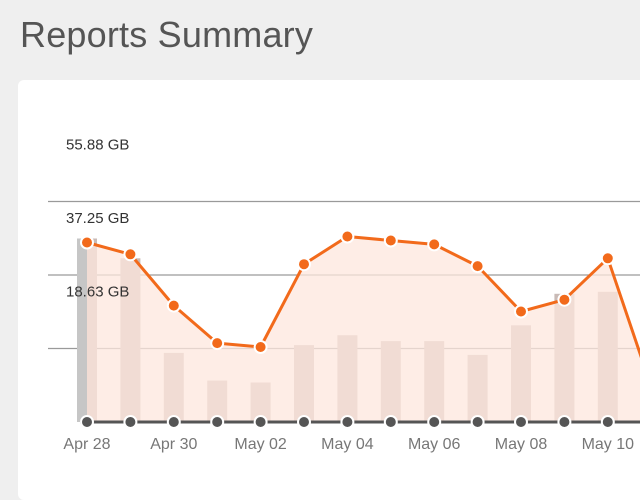  I want to click on x-tick-label: May 08, so click(521, 444).